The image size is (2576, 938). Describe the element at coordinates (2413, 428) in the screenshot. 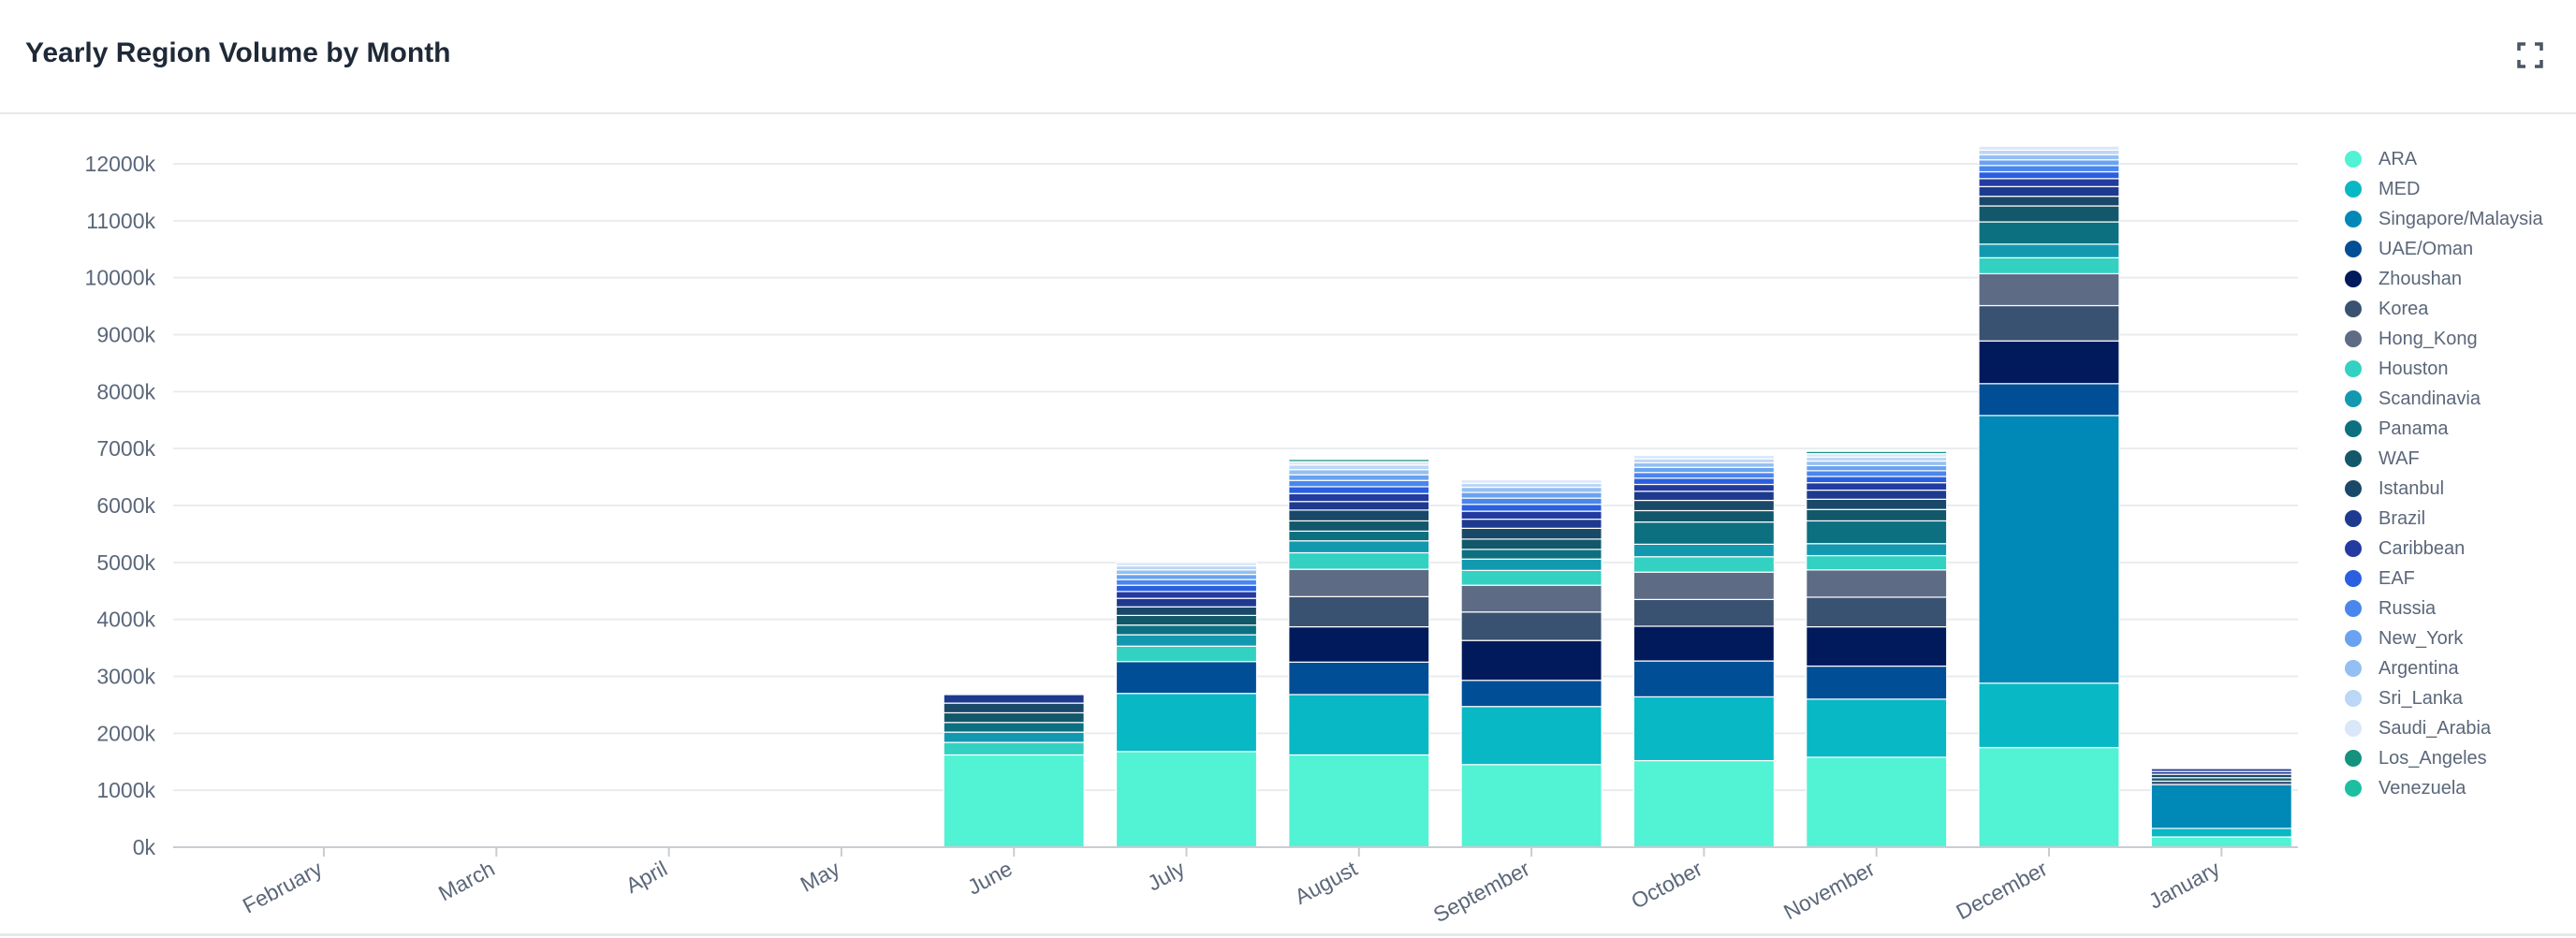

I see `legend-label: Panama` at that location.